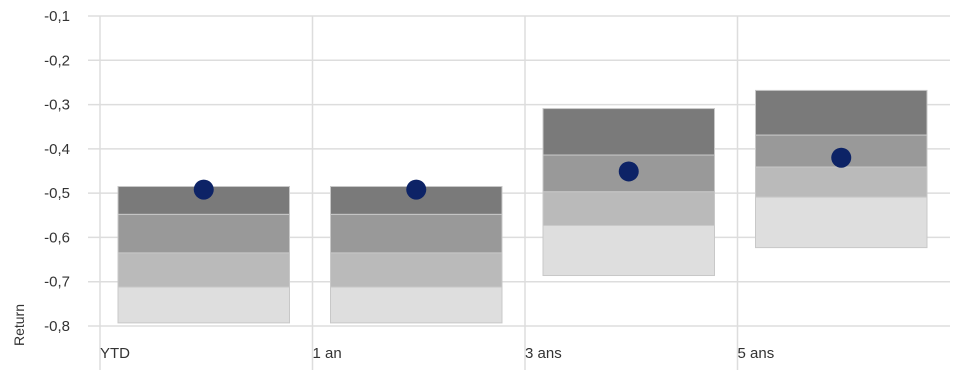  I want to click on y-tick-label: -0,1, so click(57, 16).